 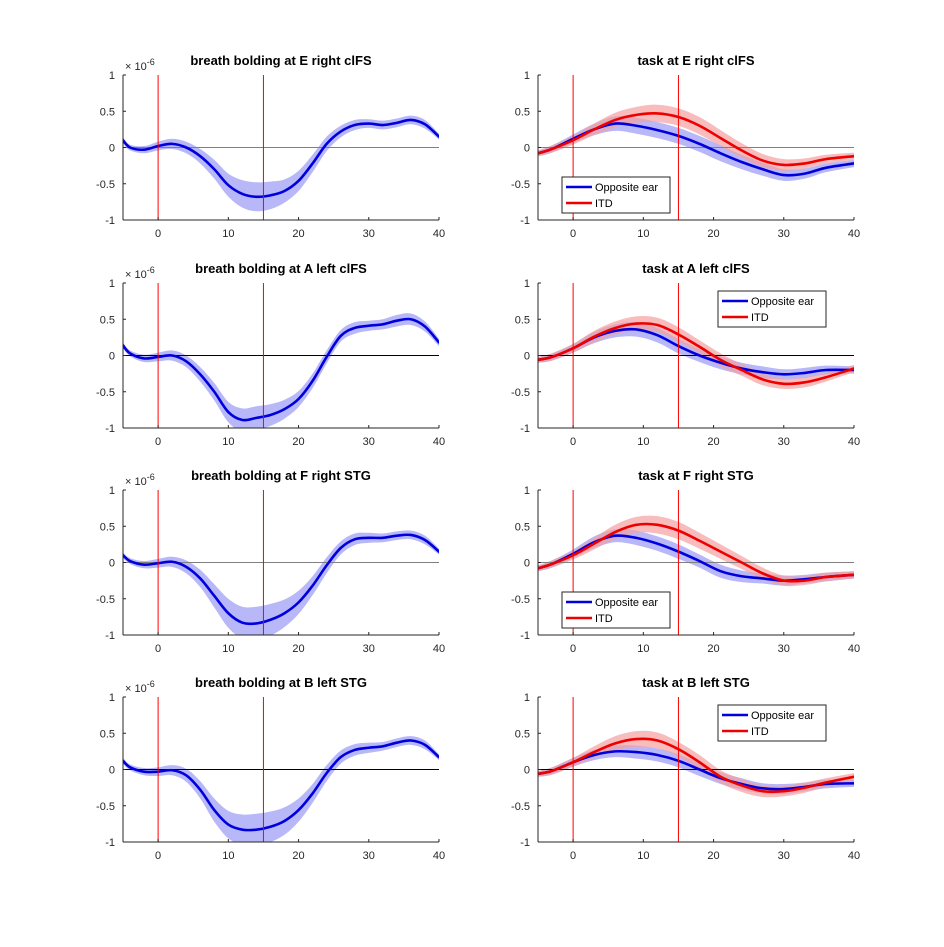 What do you see at coordinates (281, 60) in the screenshot?
I see `panel-title: breath bolding at E right clFS` at bounding box center [281, 60].